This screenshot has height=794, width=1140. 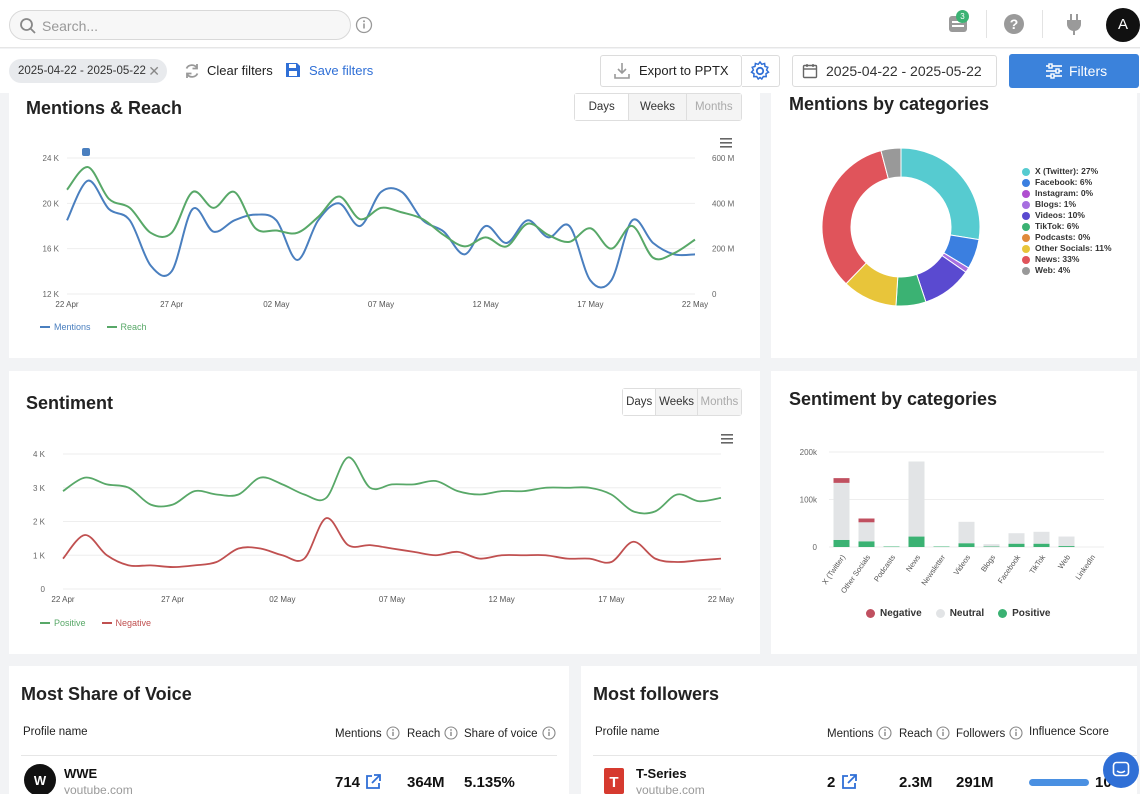 I want to click on legend-reach: Reach, so click(x=126, y=327).